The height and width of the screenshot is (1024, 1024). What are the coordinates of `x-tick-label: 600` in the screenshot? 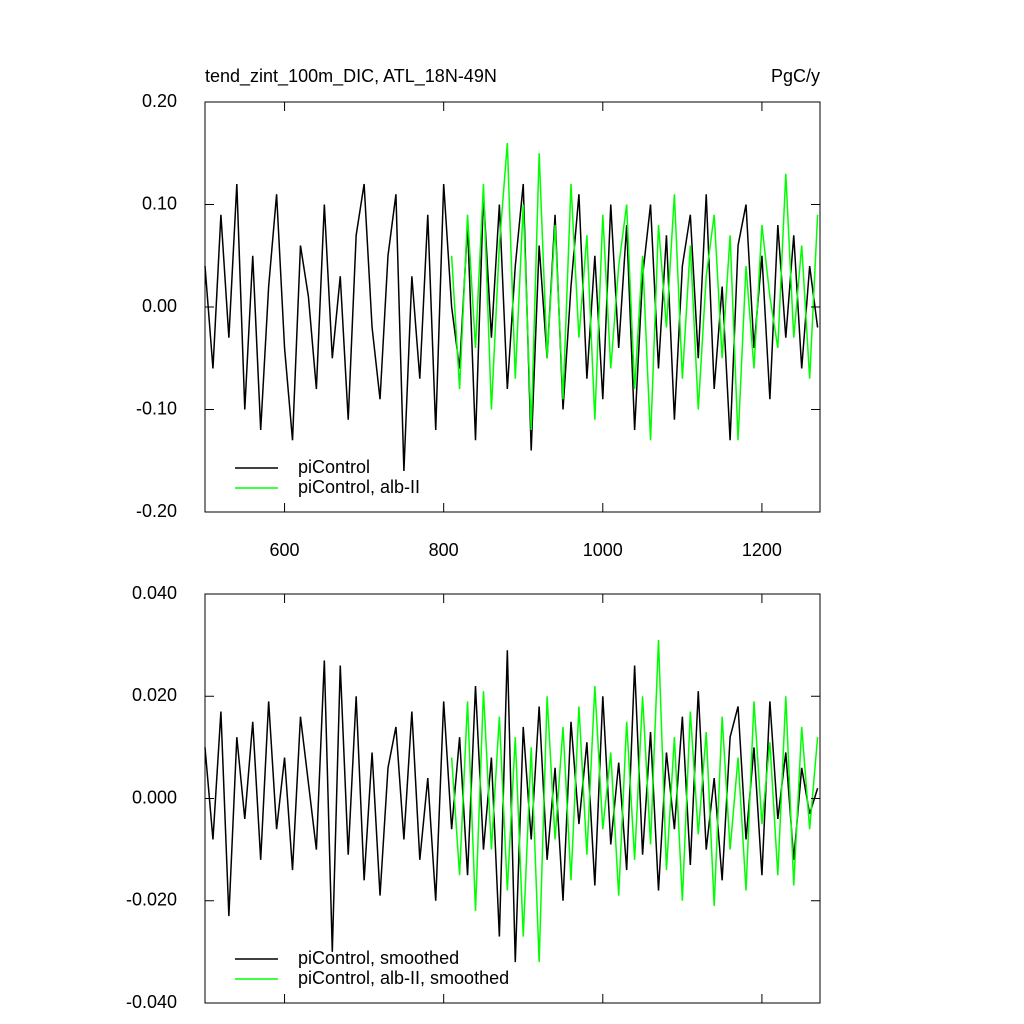 It's located at (285, 550).